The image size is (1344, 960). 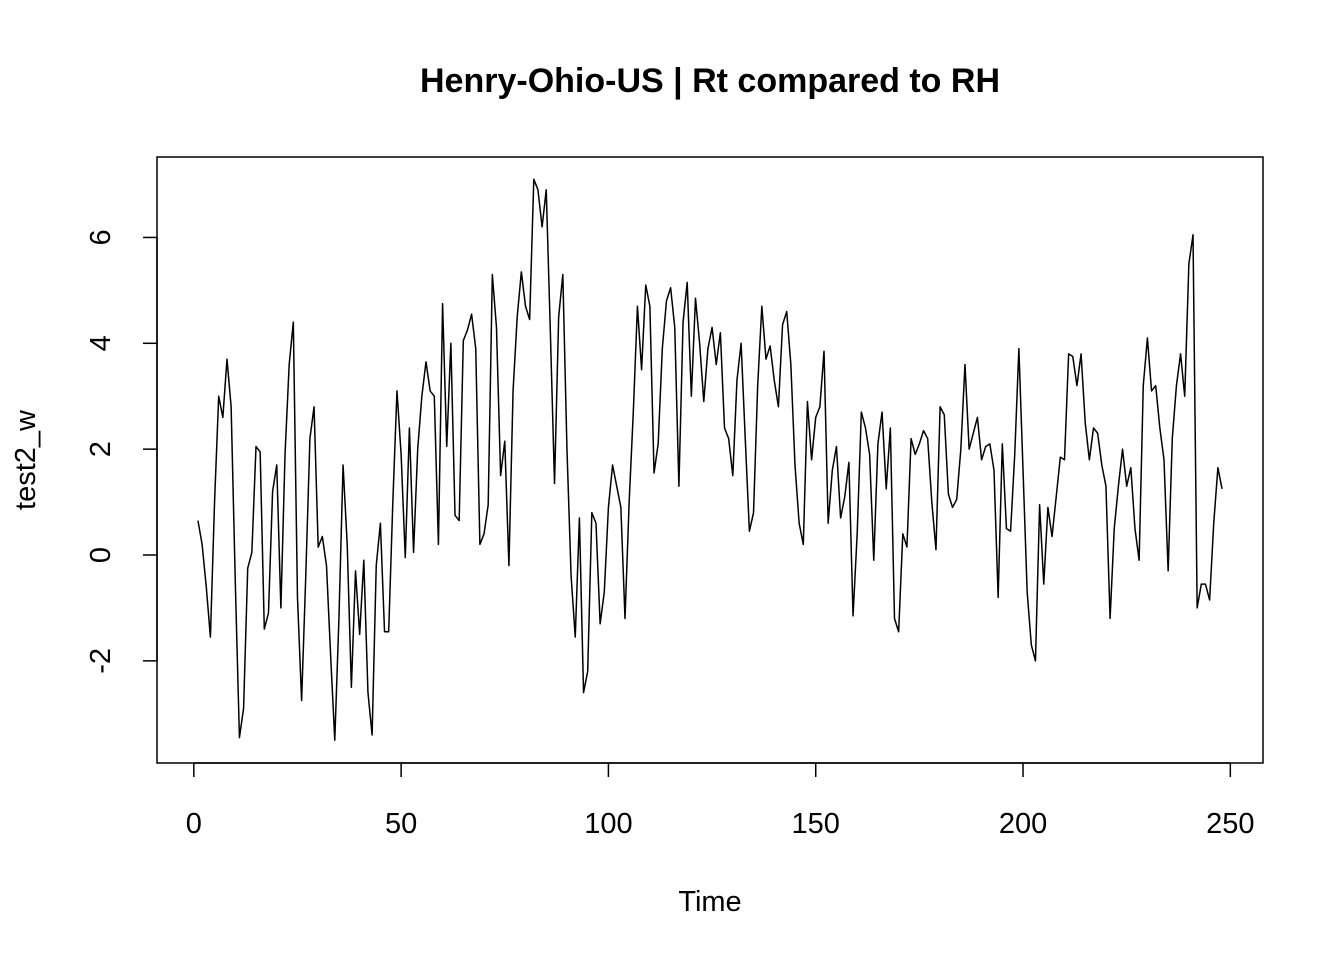 What do you see at coordinates (101, 449) in the screenshot?
I see `y-tick-label: 2` at bounding box center [101, 449].